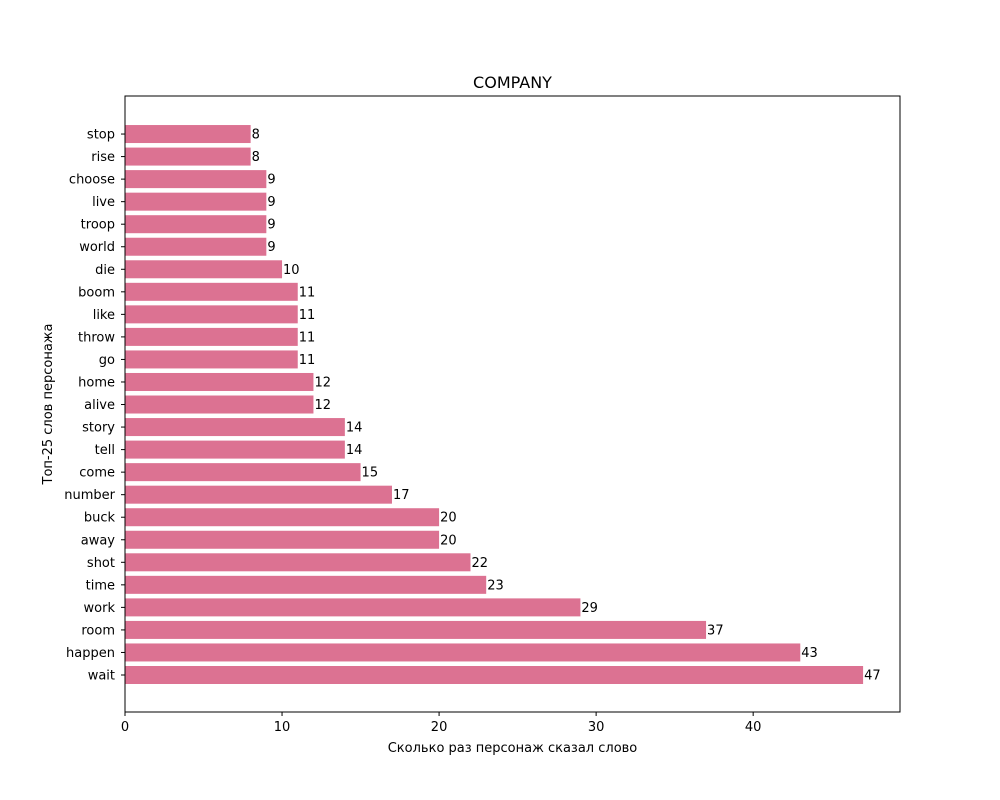  Describe the element at coordinates (103, 202) in the screenshot. I see `y-tick-label-live: live` at that location.